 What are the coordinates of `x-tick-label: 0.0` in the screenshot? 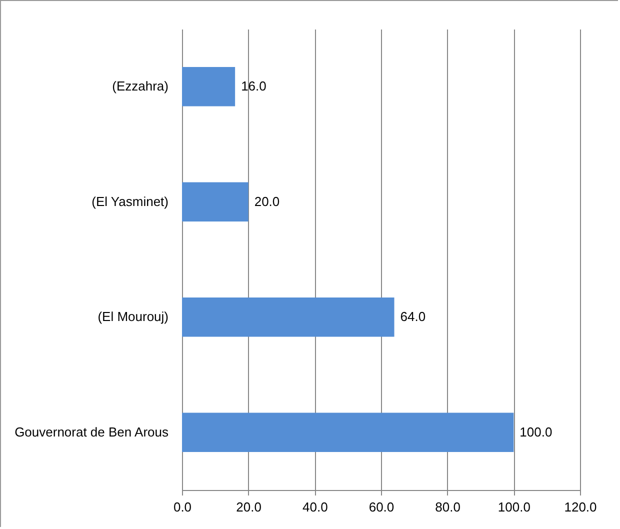 It's located at (182, 507).